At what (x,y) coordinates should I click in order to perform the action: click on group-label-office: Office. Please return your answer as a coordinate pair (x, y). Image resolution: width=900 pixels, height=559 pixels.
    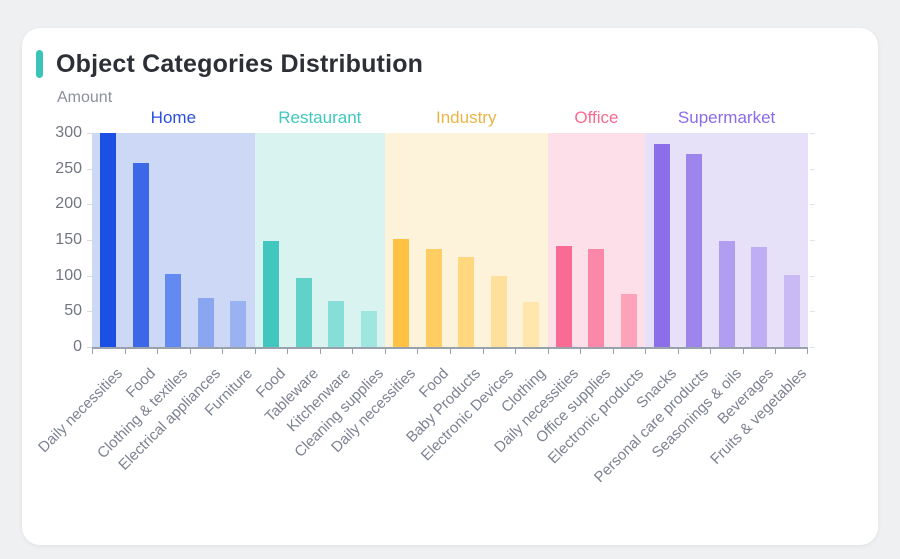
    Looking at the image, I should click on (596, 117).